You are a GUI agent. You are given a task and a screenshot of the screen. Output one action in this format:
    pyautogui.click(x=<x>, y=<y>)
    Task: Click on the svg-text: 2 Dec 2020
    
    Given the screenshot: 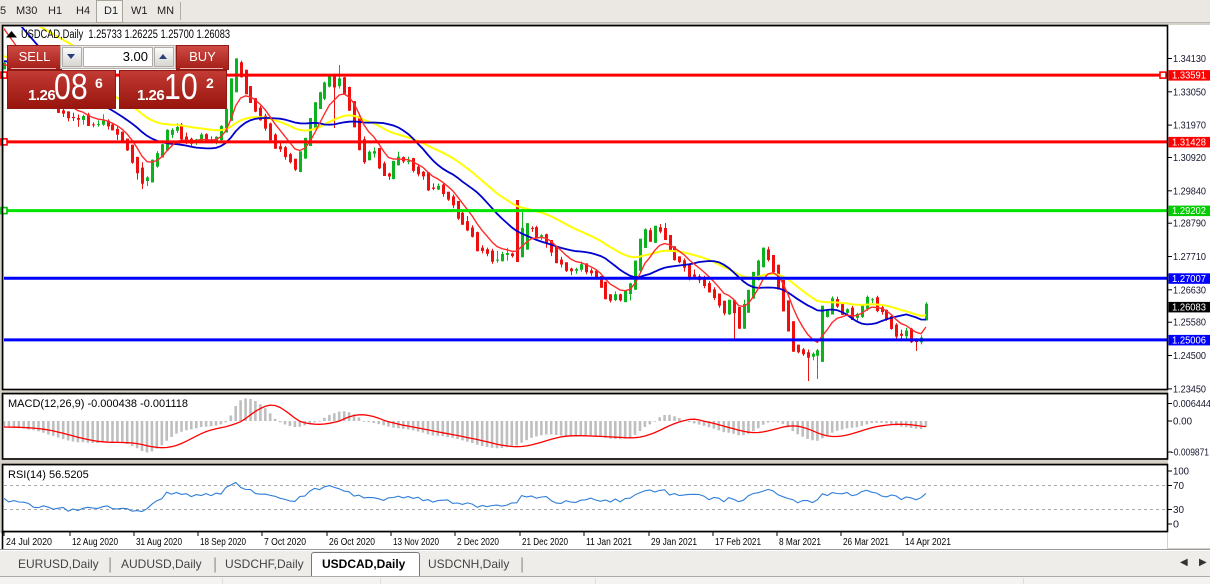 What is the action you would take?
    pyautogui.click(x=478, y=542)
    